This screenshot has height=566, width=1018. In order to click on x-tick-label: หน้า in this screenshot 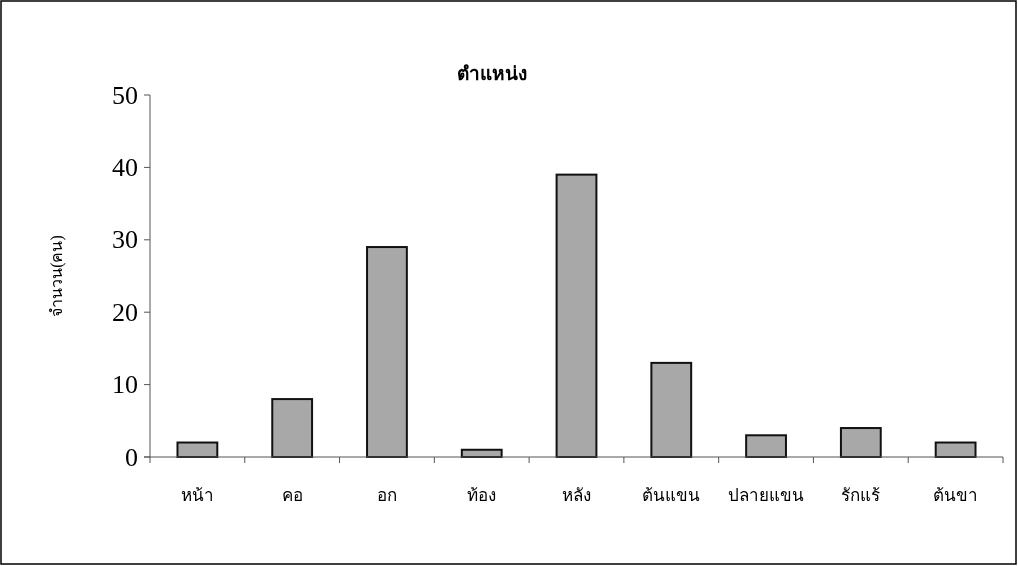, I will do `click(197, 495)`.